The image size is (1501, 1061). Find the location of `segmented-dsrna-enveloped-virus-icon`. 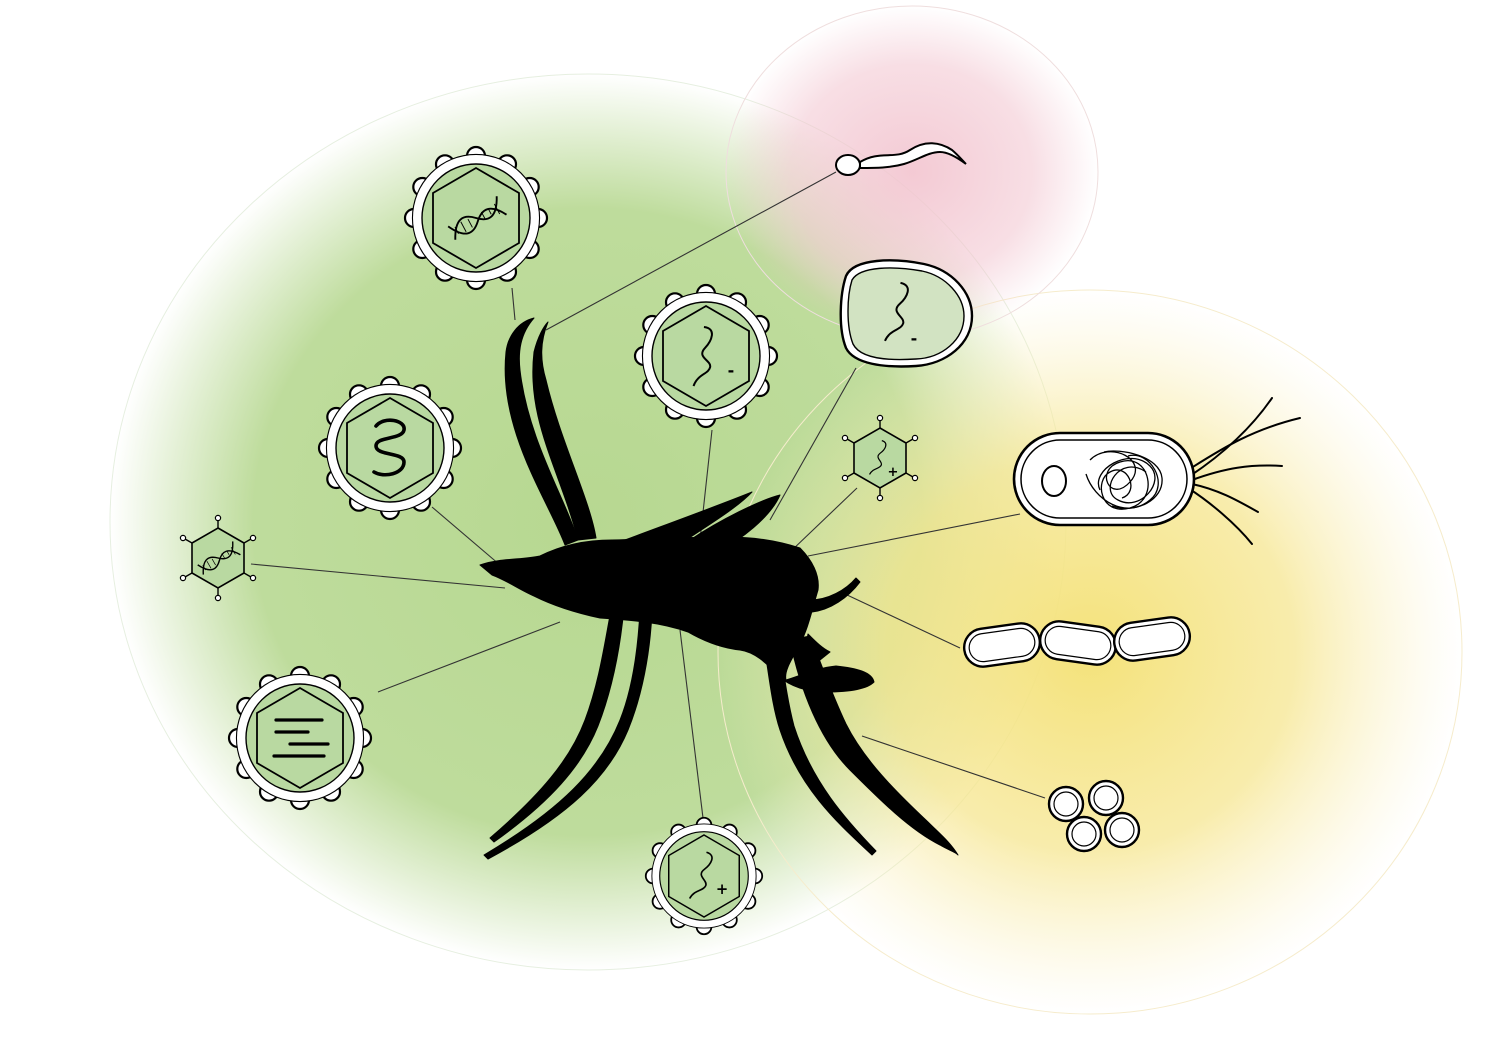

segmented-dsrna-enveloped-virus-icon is located at coordinates (300, 738).